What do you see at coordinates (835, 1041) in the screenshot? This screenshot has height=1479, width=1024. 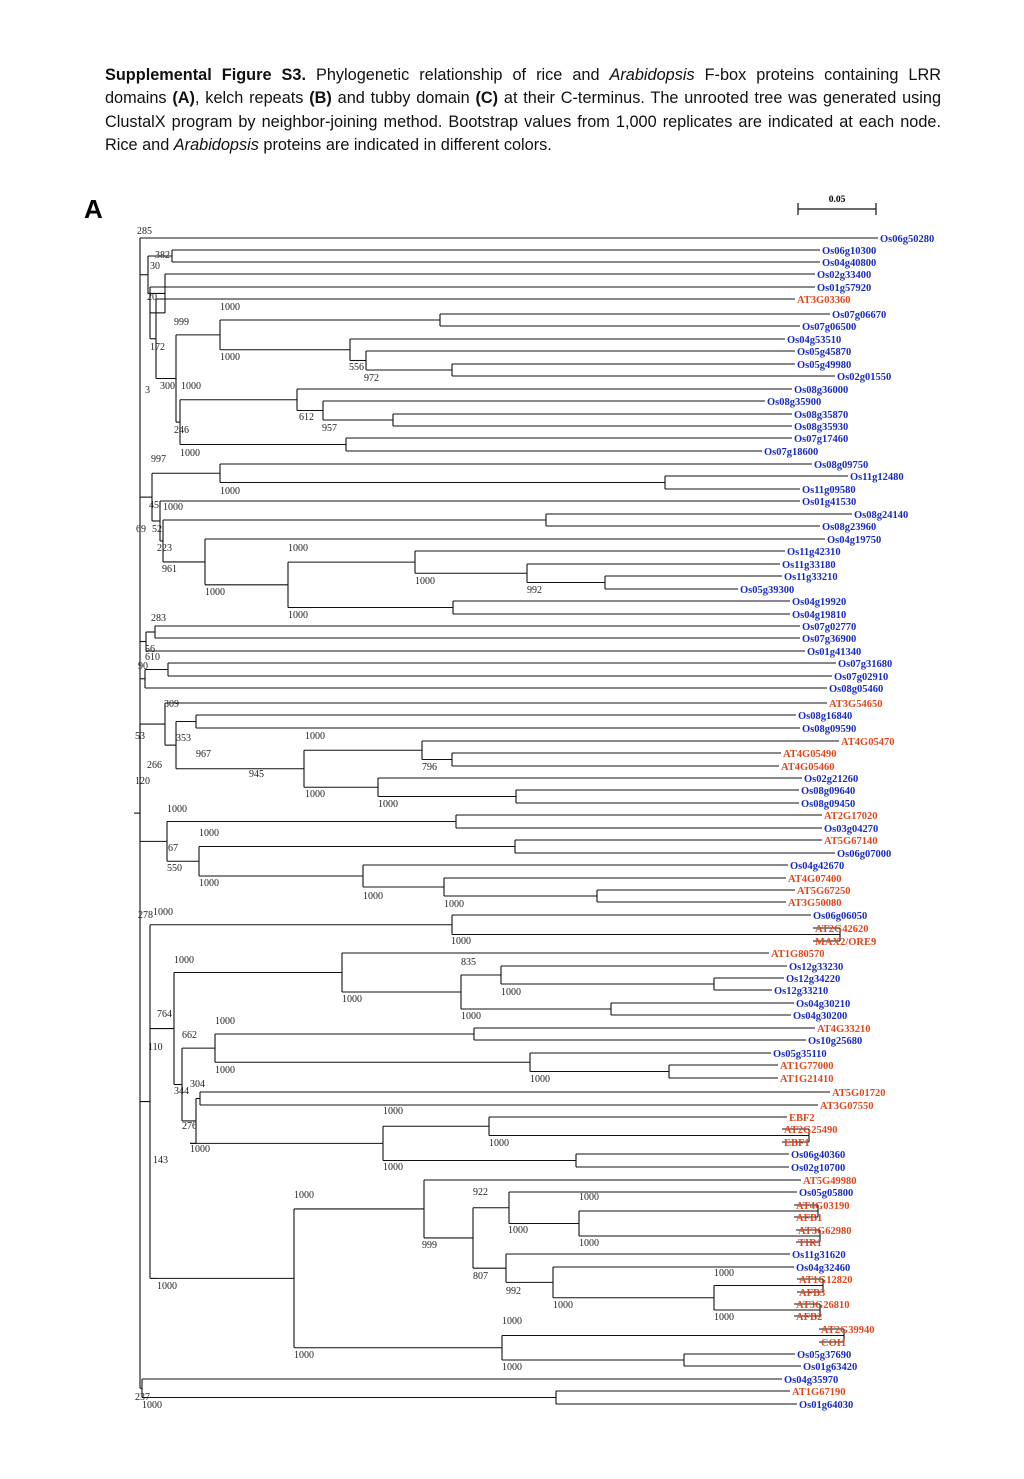 I see `leaf-label: Os10g25680` at bounding box center [835, 1041].